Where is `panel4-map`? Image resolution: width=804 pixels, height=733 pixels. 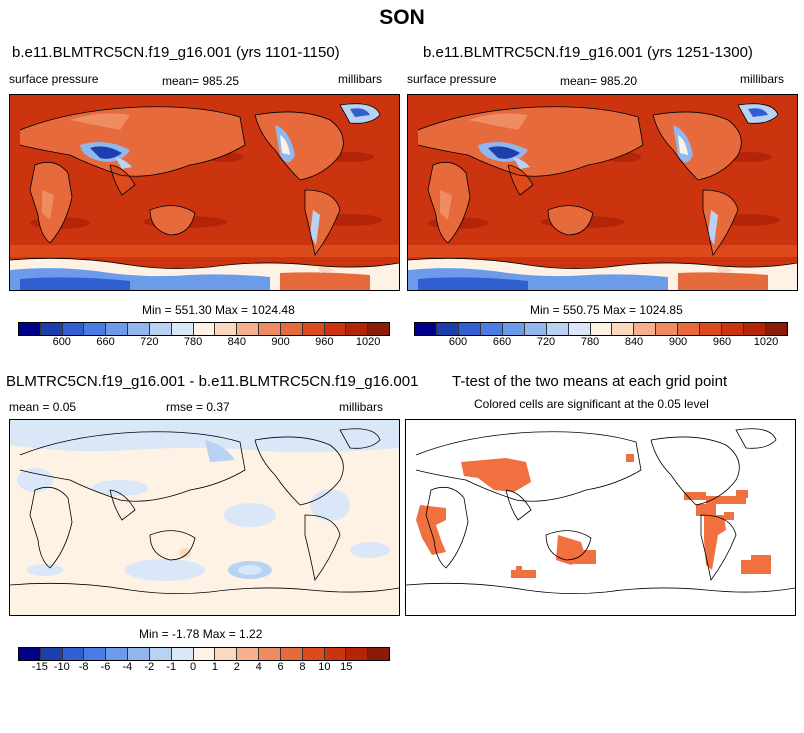
panel4-map is located at coordinates (600, 517).